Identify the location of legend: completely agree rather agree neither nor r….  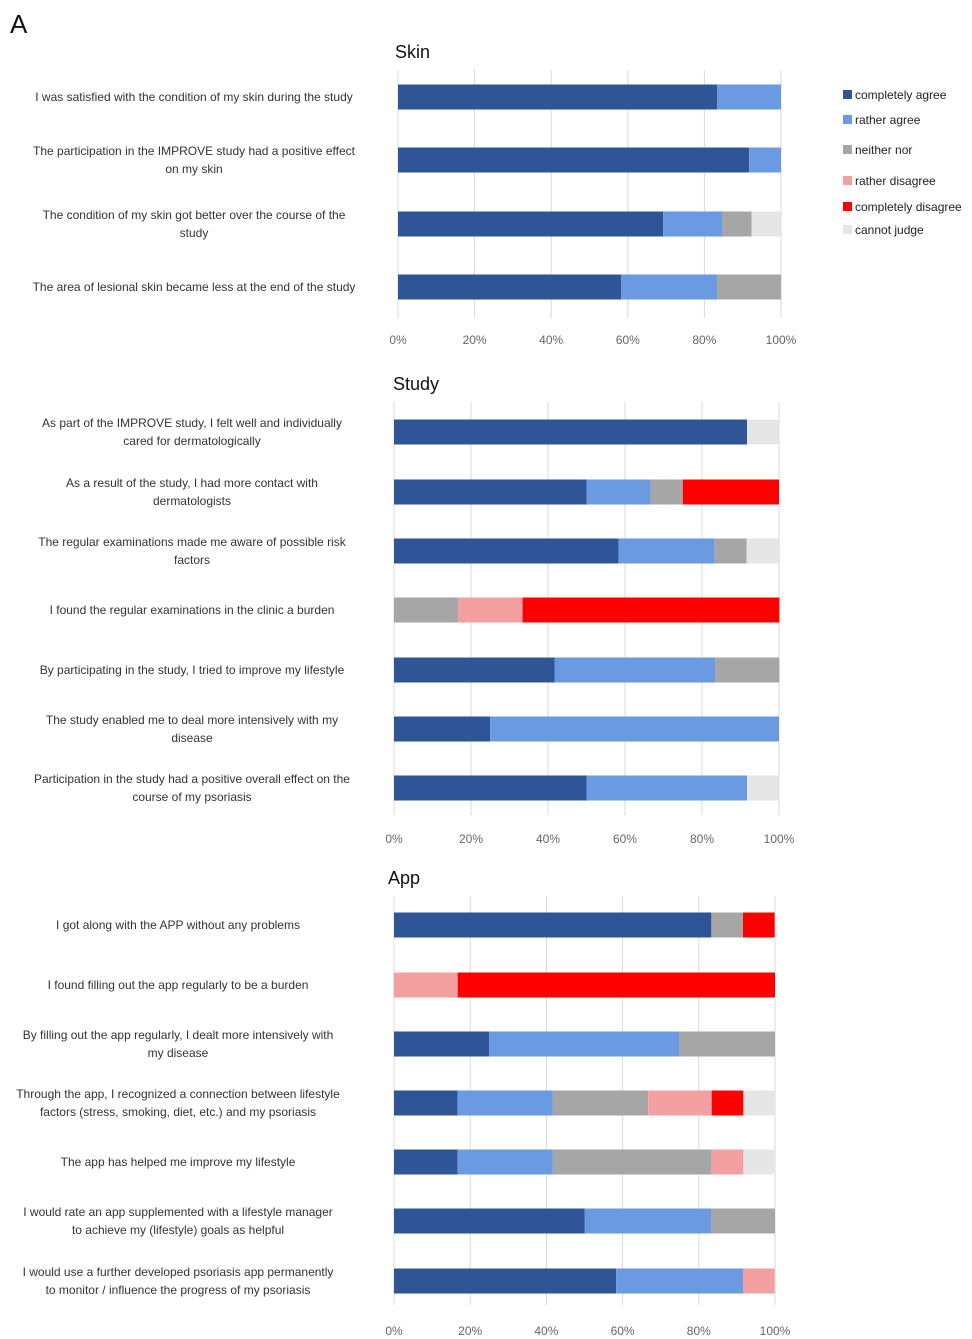
(902, 162).